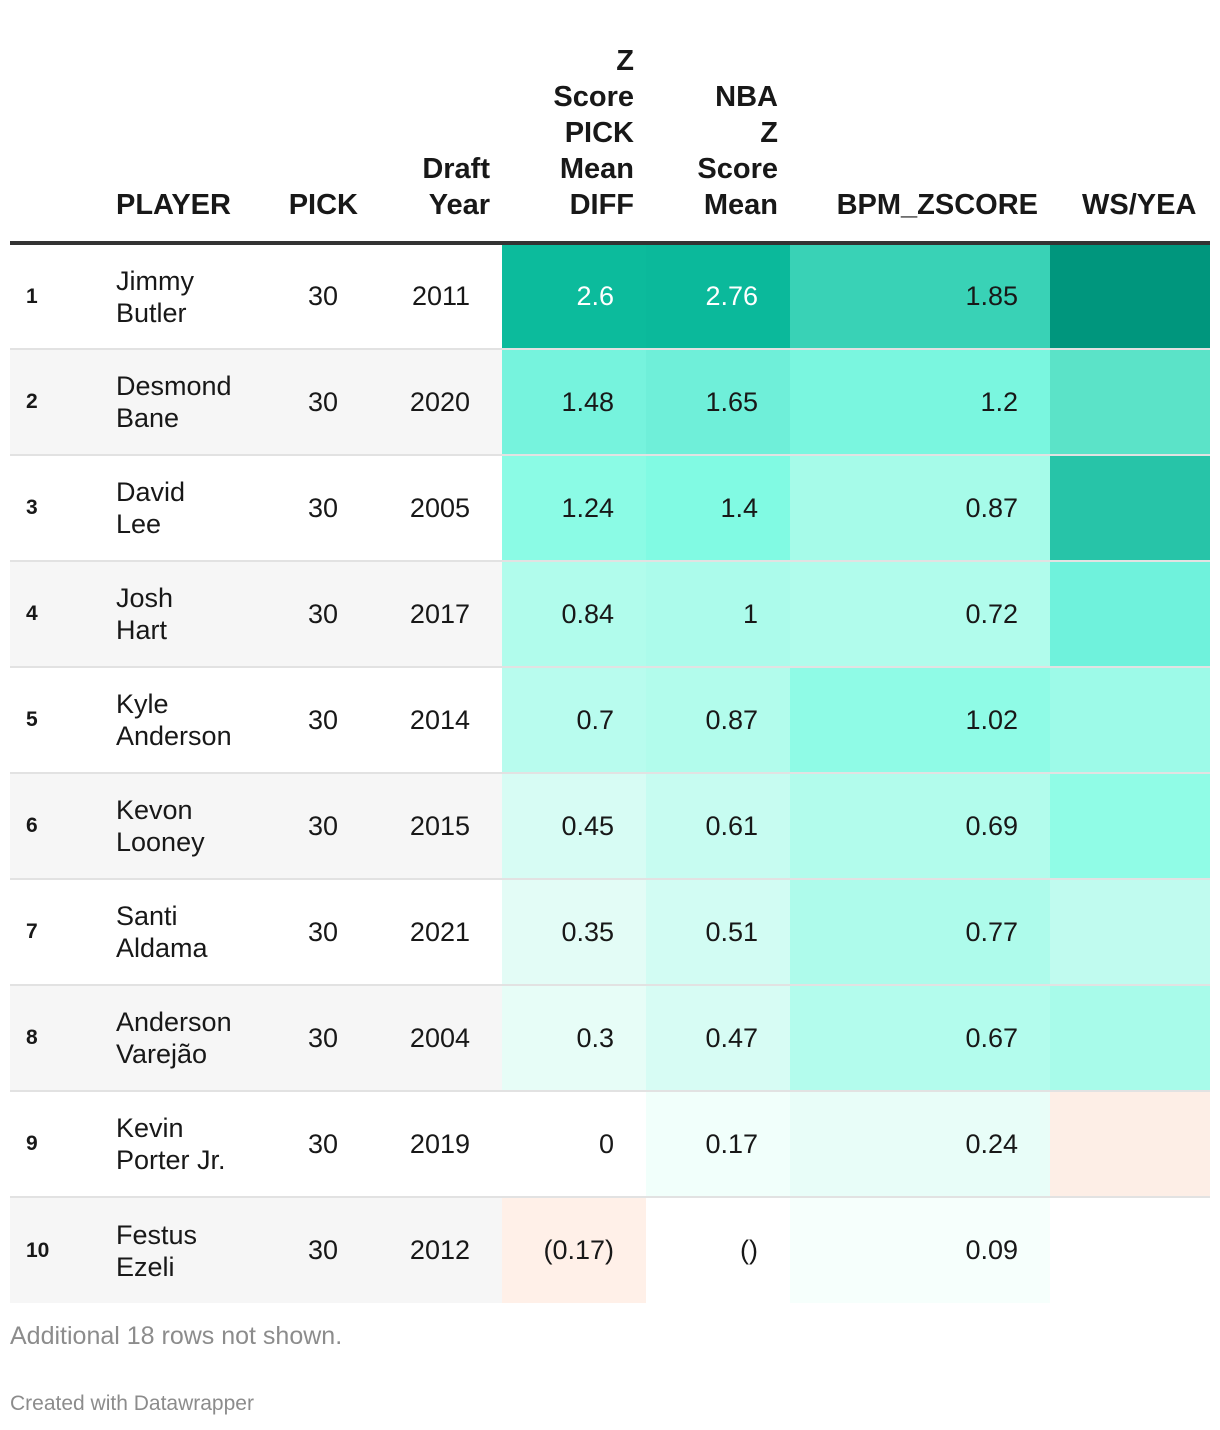  I want to click on nba-zscore-mean-cell: (), so click(718, 1250).